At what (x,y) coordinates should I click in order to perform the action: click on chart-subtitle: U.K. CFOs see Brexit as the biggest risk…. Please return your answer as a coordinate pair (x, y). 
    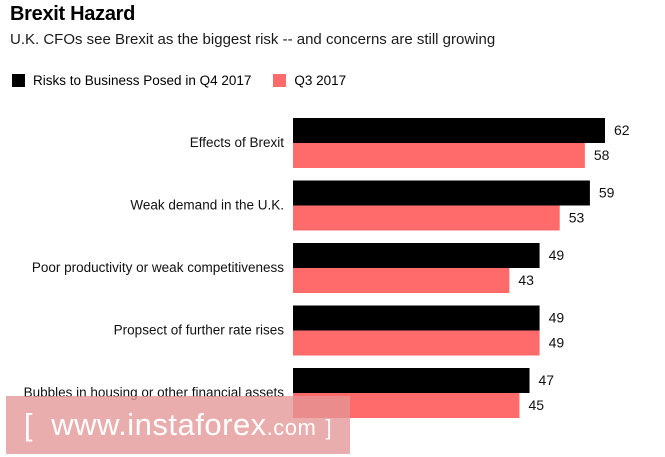
    Looking at the image, I should click on (253, 39).